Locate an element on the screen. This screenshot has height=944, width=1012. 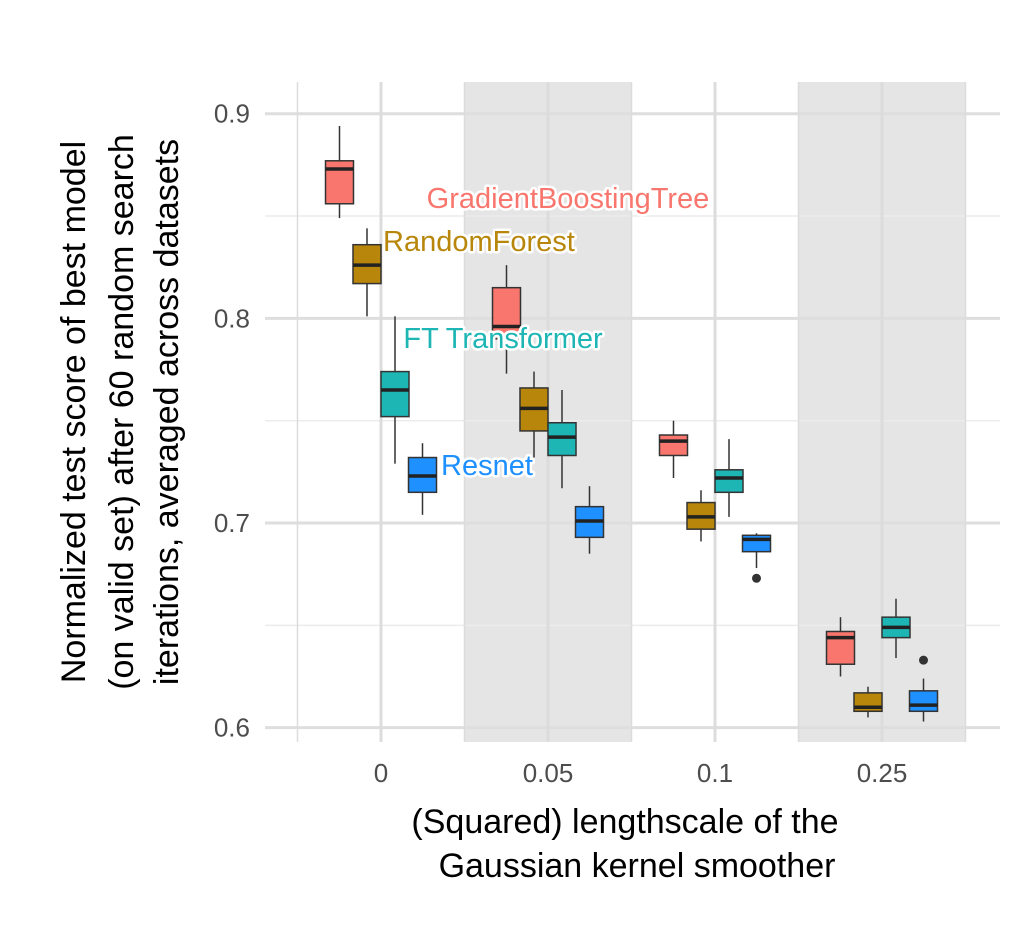
box-gradientboostingtree-0.05 is located at coordinates (506, 319).